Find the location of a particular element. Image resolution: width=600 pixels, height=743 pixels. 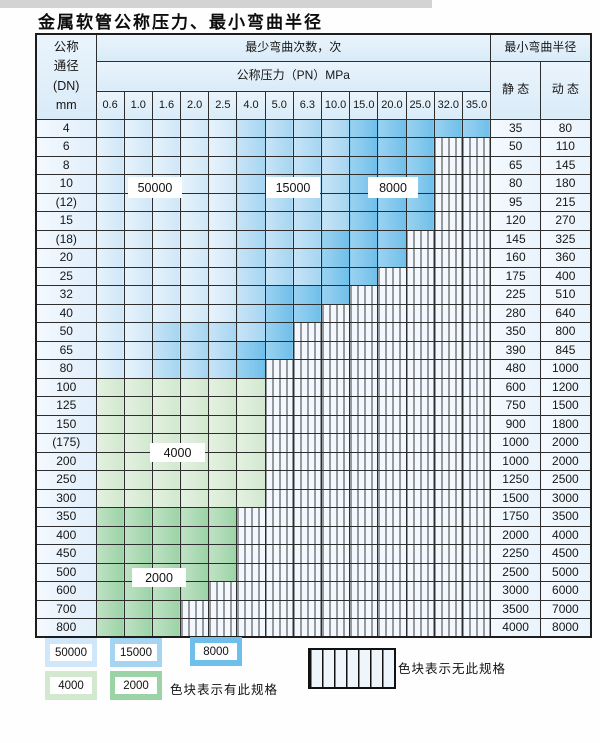

dynamic-radius-cell: 845 is located at coordinates (566, 350).